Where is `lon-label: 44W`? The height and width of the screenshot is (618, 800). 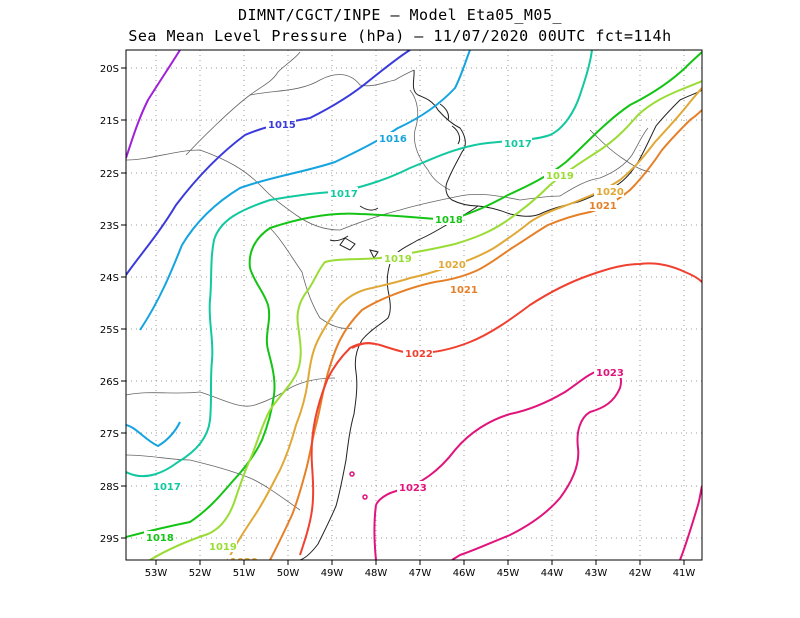 lon-label: 44W is located at coordinates (552, 573).